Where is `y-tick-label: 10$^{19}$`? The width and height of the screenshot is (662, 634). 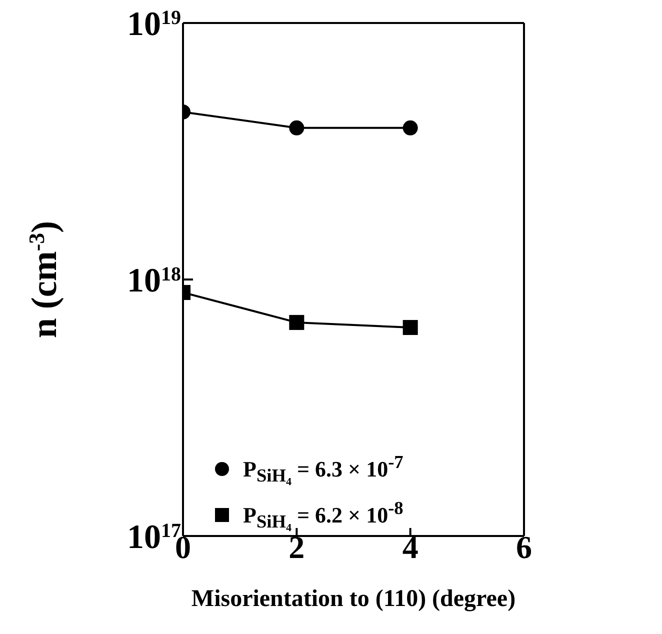
y-tick-label: 10$^{19}$ is located at coordinates (154, 24).